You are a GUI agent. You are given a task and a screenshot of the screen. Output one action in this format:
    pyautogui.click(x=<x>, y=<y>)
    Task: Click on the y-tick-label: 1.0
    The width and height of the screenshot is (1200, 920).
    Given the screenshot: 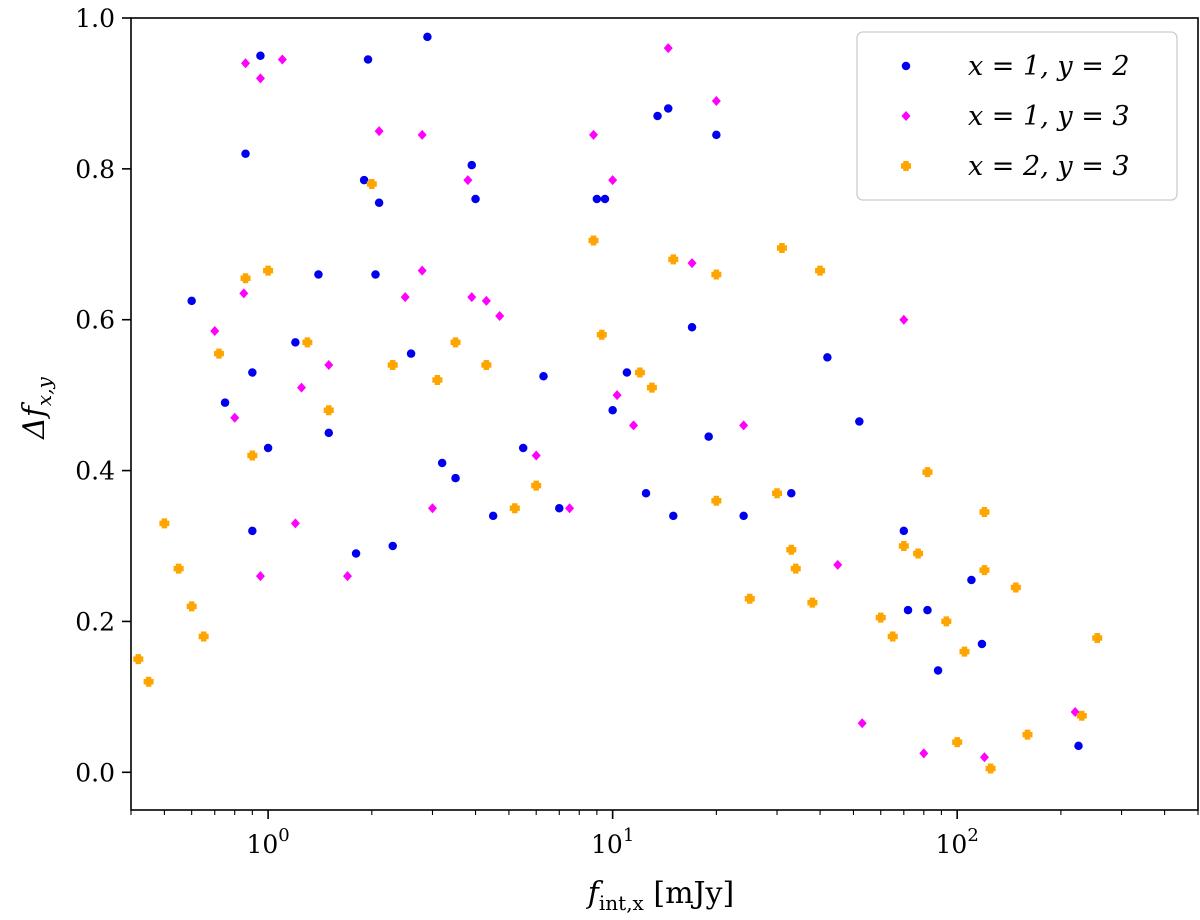 What is the action you would take?
    pyautogui.click(x=95, y=18)
    